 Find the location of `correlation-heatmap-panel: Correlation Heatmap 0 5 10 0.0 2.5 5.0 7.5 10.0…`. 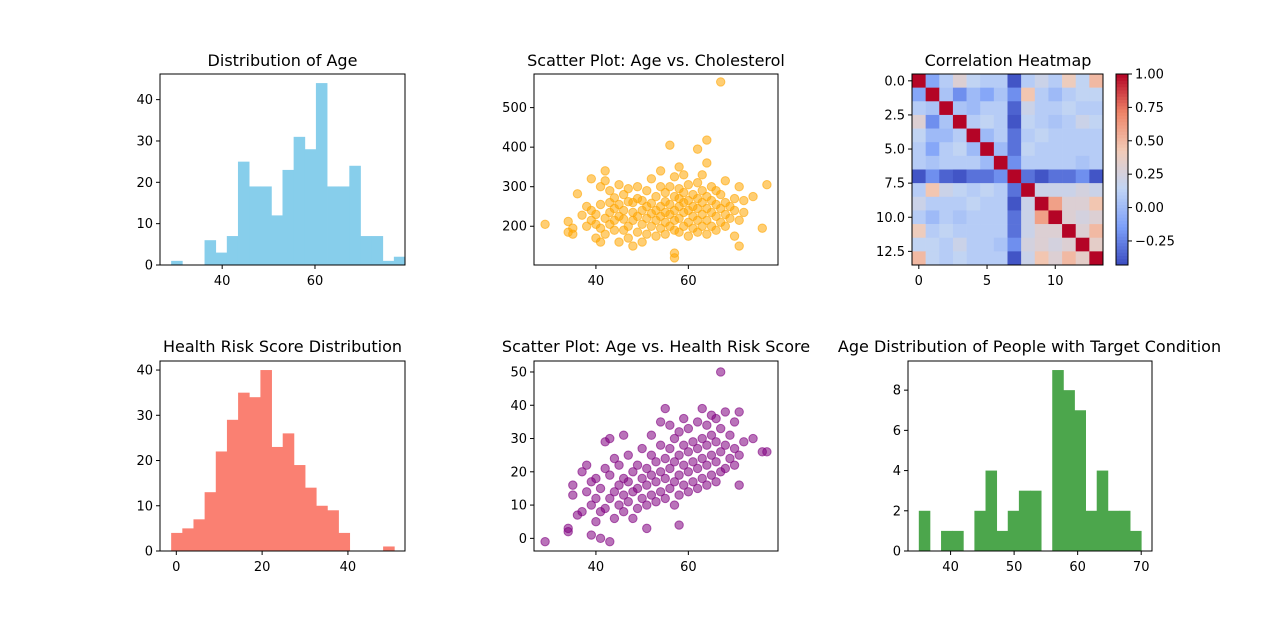

correlation-heatmap-panel: Correlation Heatmap 0 5 10 0.0 2.5 5.0 7.5 10.0… is located at coordinates (1025, 170).